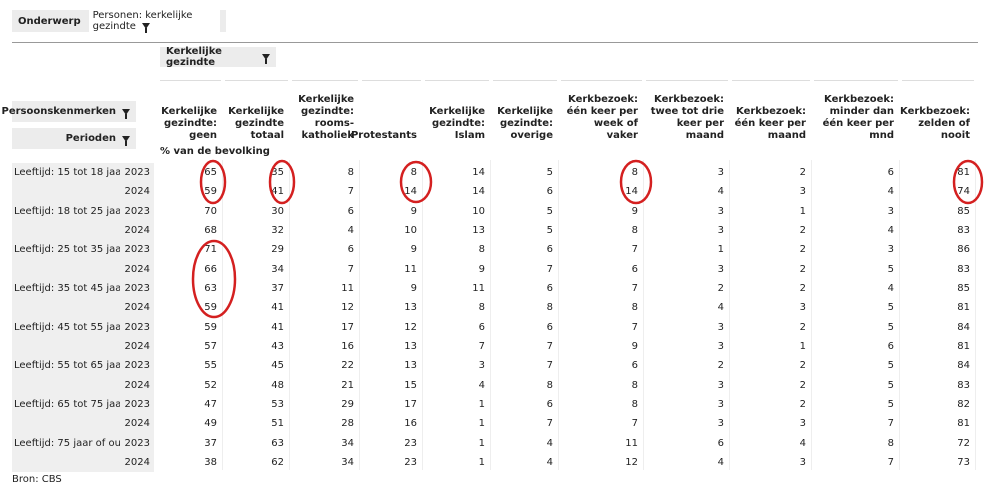  I want to click on cell: 11, so click(631, 443).